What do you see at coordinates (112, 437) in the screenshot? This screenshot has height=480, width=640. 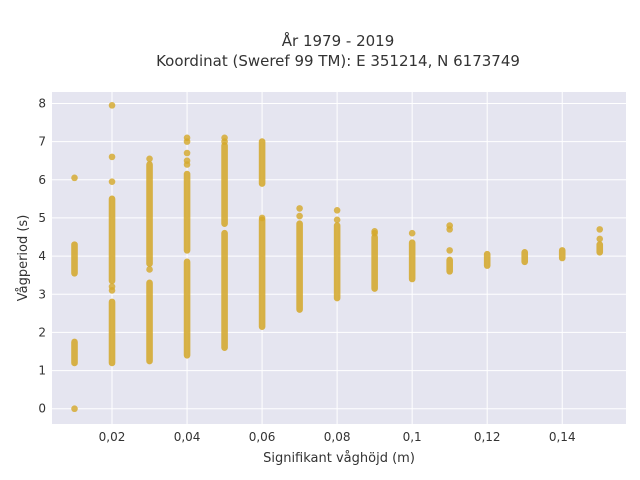 I see `x-tick-label: 0,02` at bounding box center [112, 437].